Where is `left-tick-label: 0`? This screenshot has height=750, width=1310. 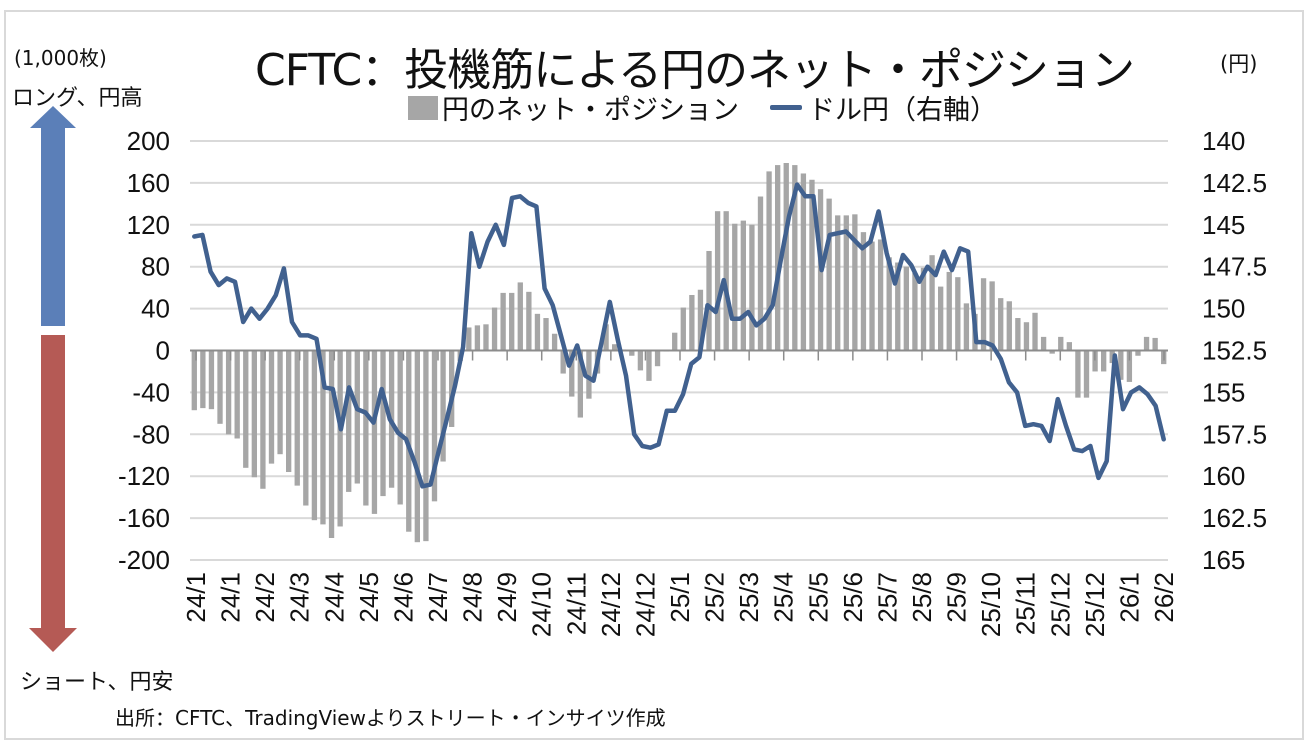
left-tick-label: 0 is located at coordinates (163, 351).